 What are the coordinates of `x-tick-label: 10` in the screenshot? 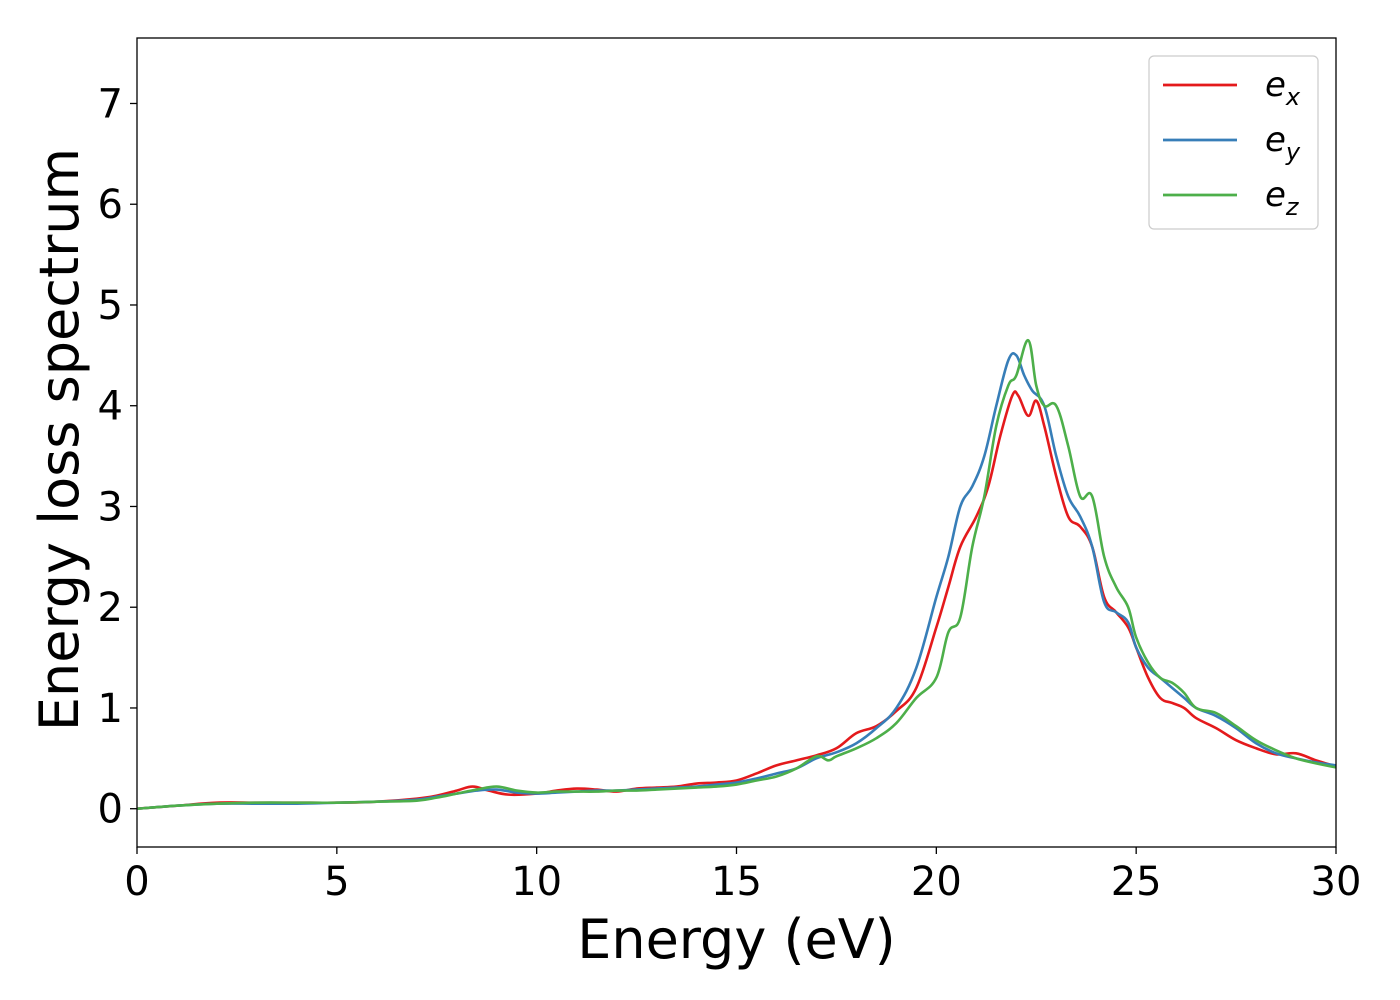 It's located at (536, 882).